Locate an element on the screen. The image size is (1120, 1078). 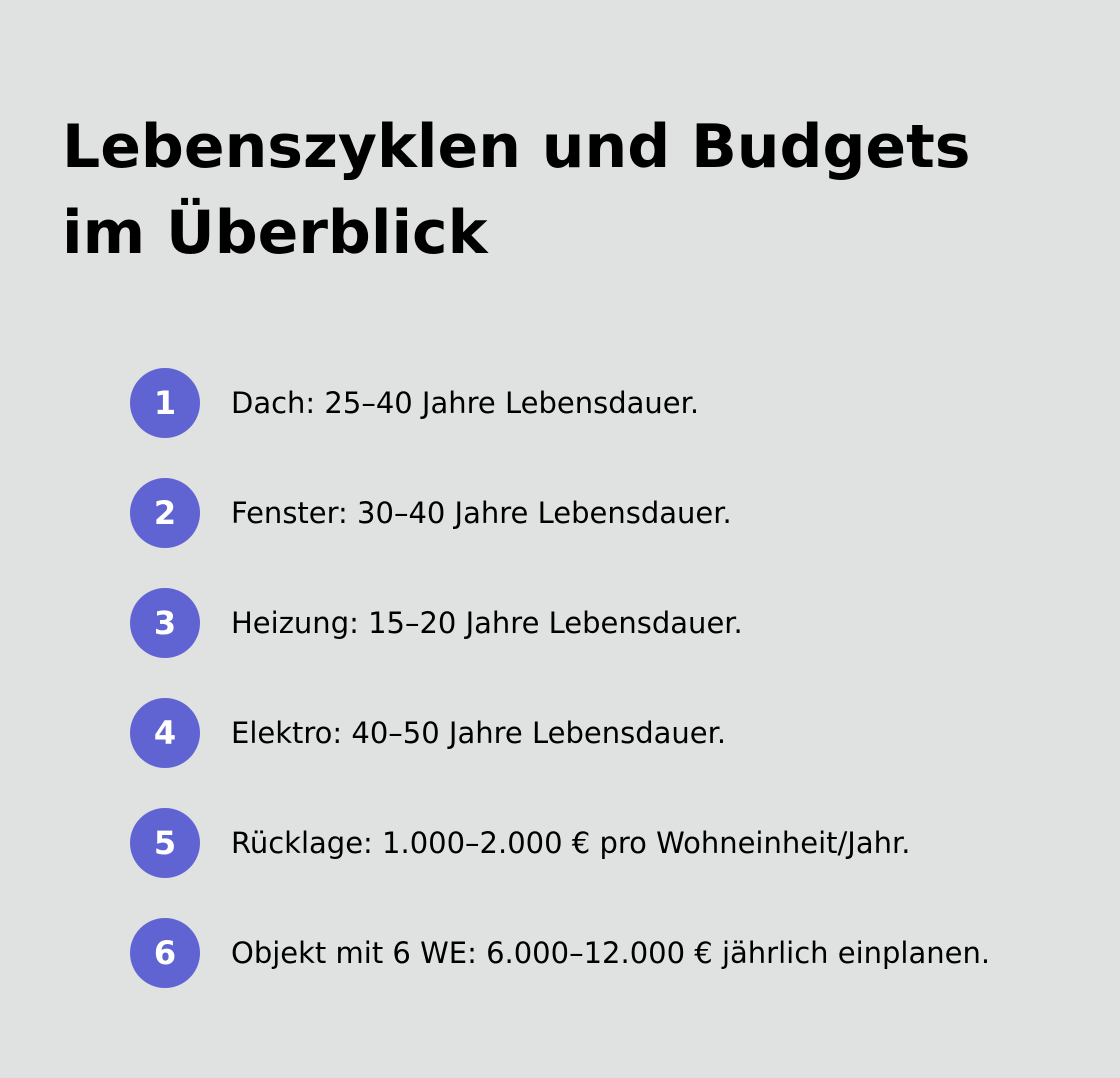
item-text: Heizung: 15–20 Jahre Lebensdauer. is located at coordinates (487, 623).